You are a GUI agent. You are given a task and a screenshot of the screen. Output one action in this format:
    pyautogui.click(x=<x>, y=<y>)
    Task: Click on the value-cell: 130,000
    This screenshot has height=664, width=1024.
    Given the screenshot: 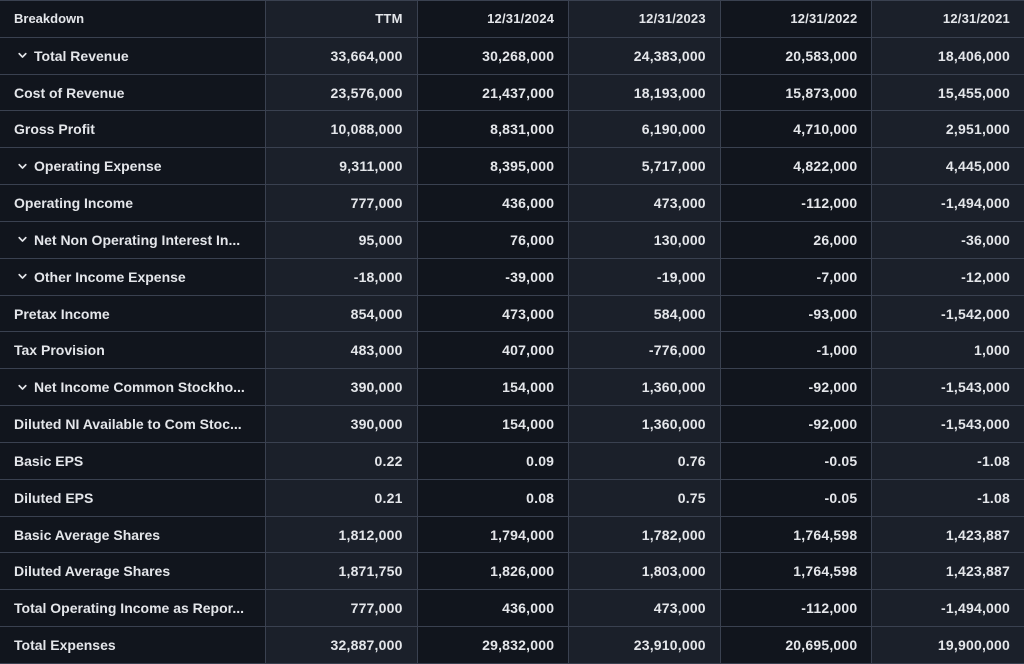 What is the action you would take?
    pyautogui.click(x=645, y=239)
    